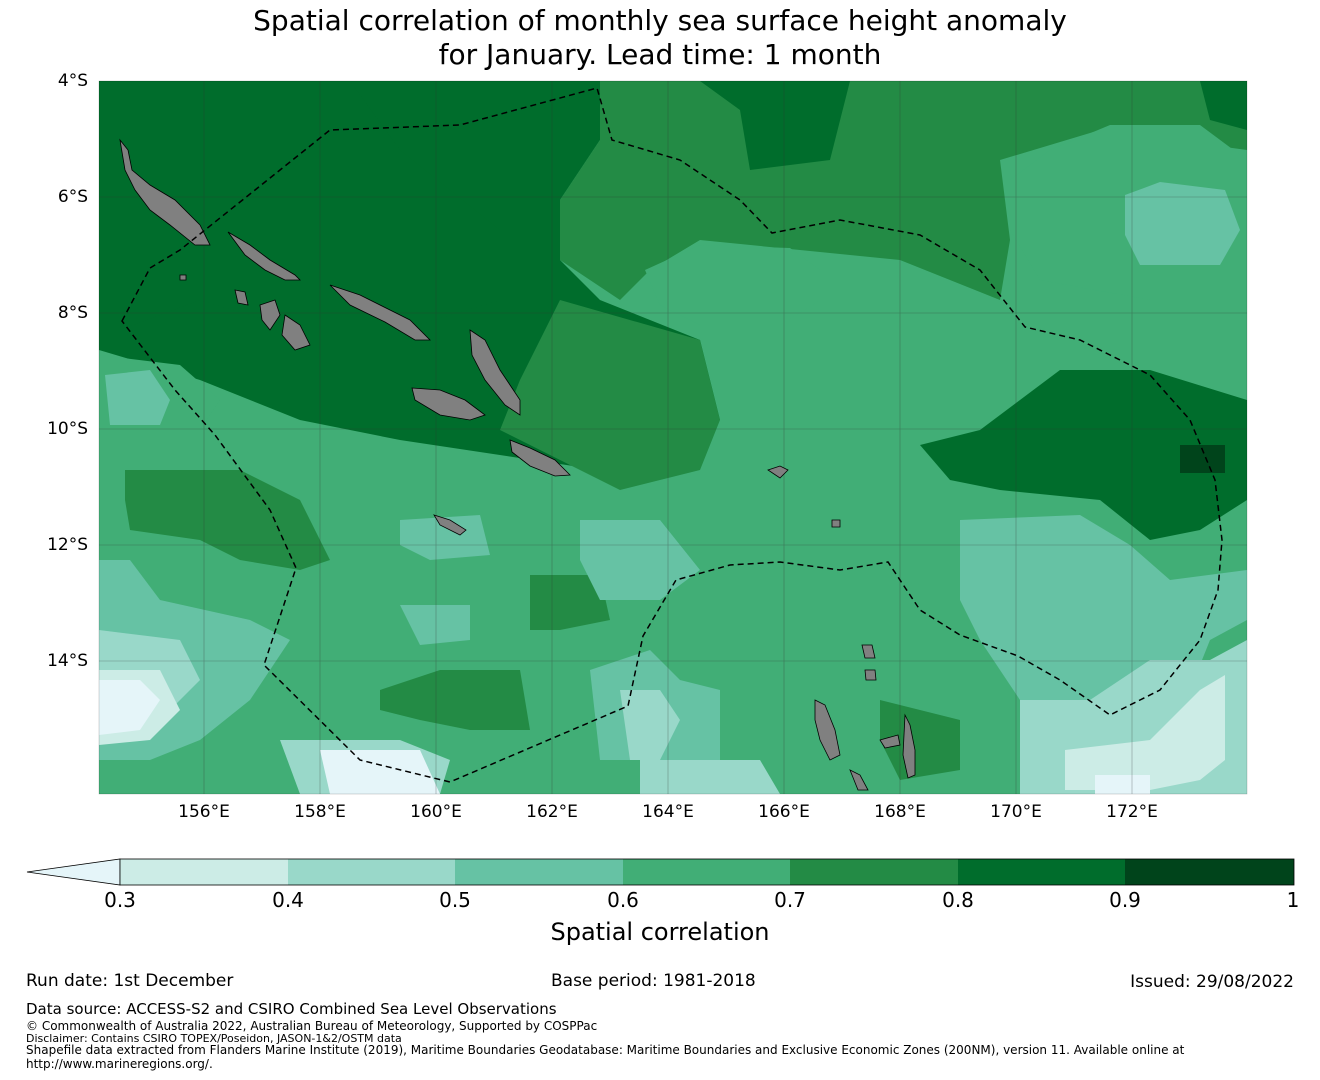 Image resolution: width=1320 pixels, height=1080 pixels. Describe the element at coordinates (1209, 872) in the screenshot. I see `colorbar-swatch-0.9` at that location.